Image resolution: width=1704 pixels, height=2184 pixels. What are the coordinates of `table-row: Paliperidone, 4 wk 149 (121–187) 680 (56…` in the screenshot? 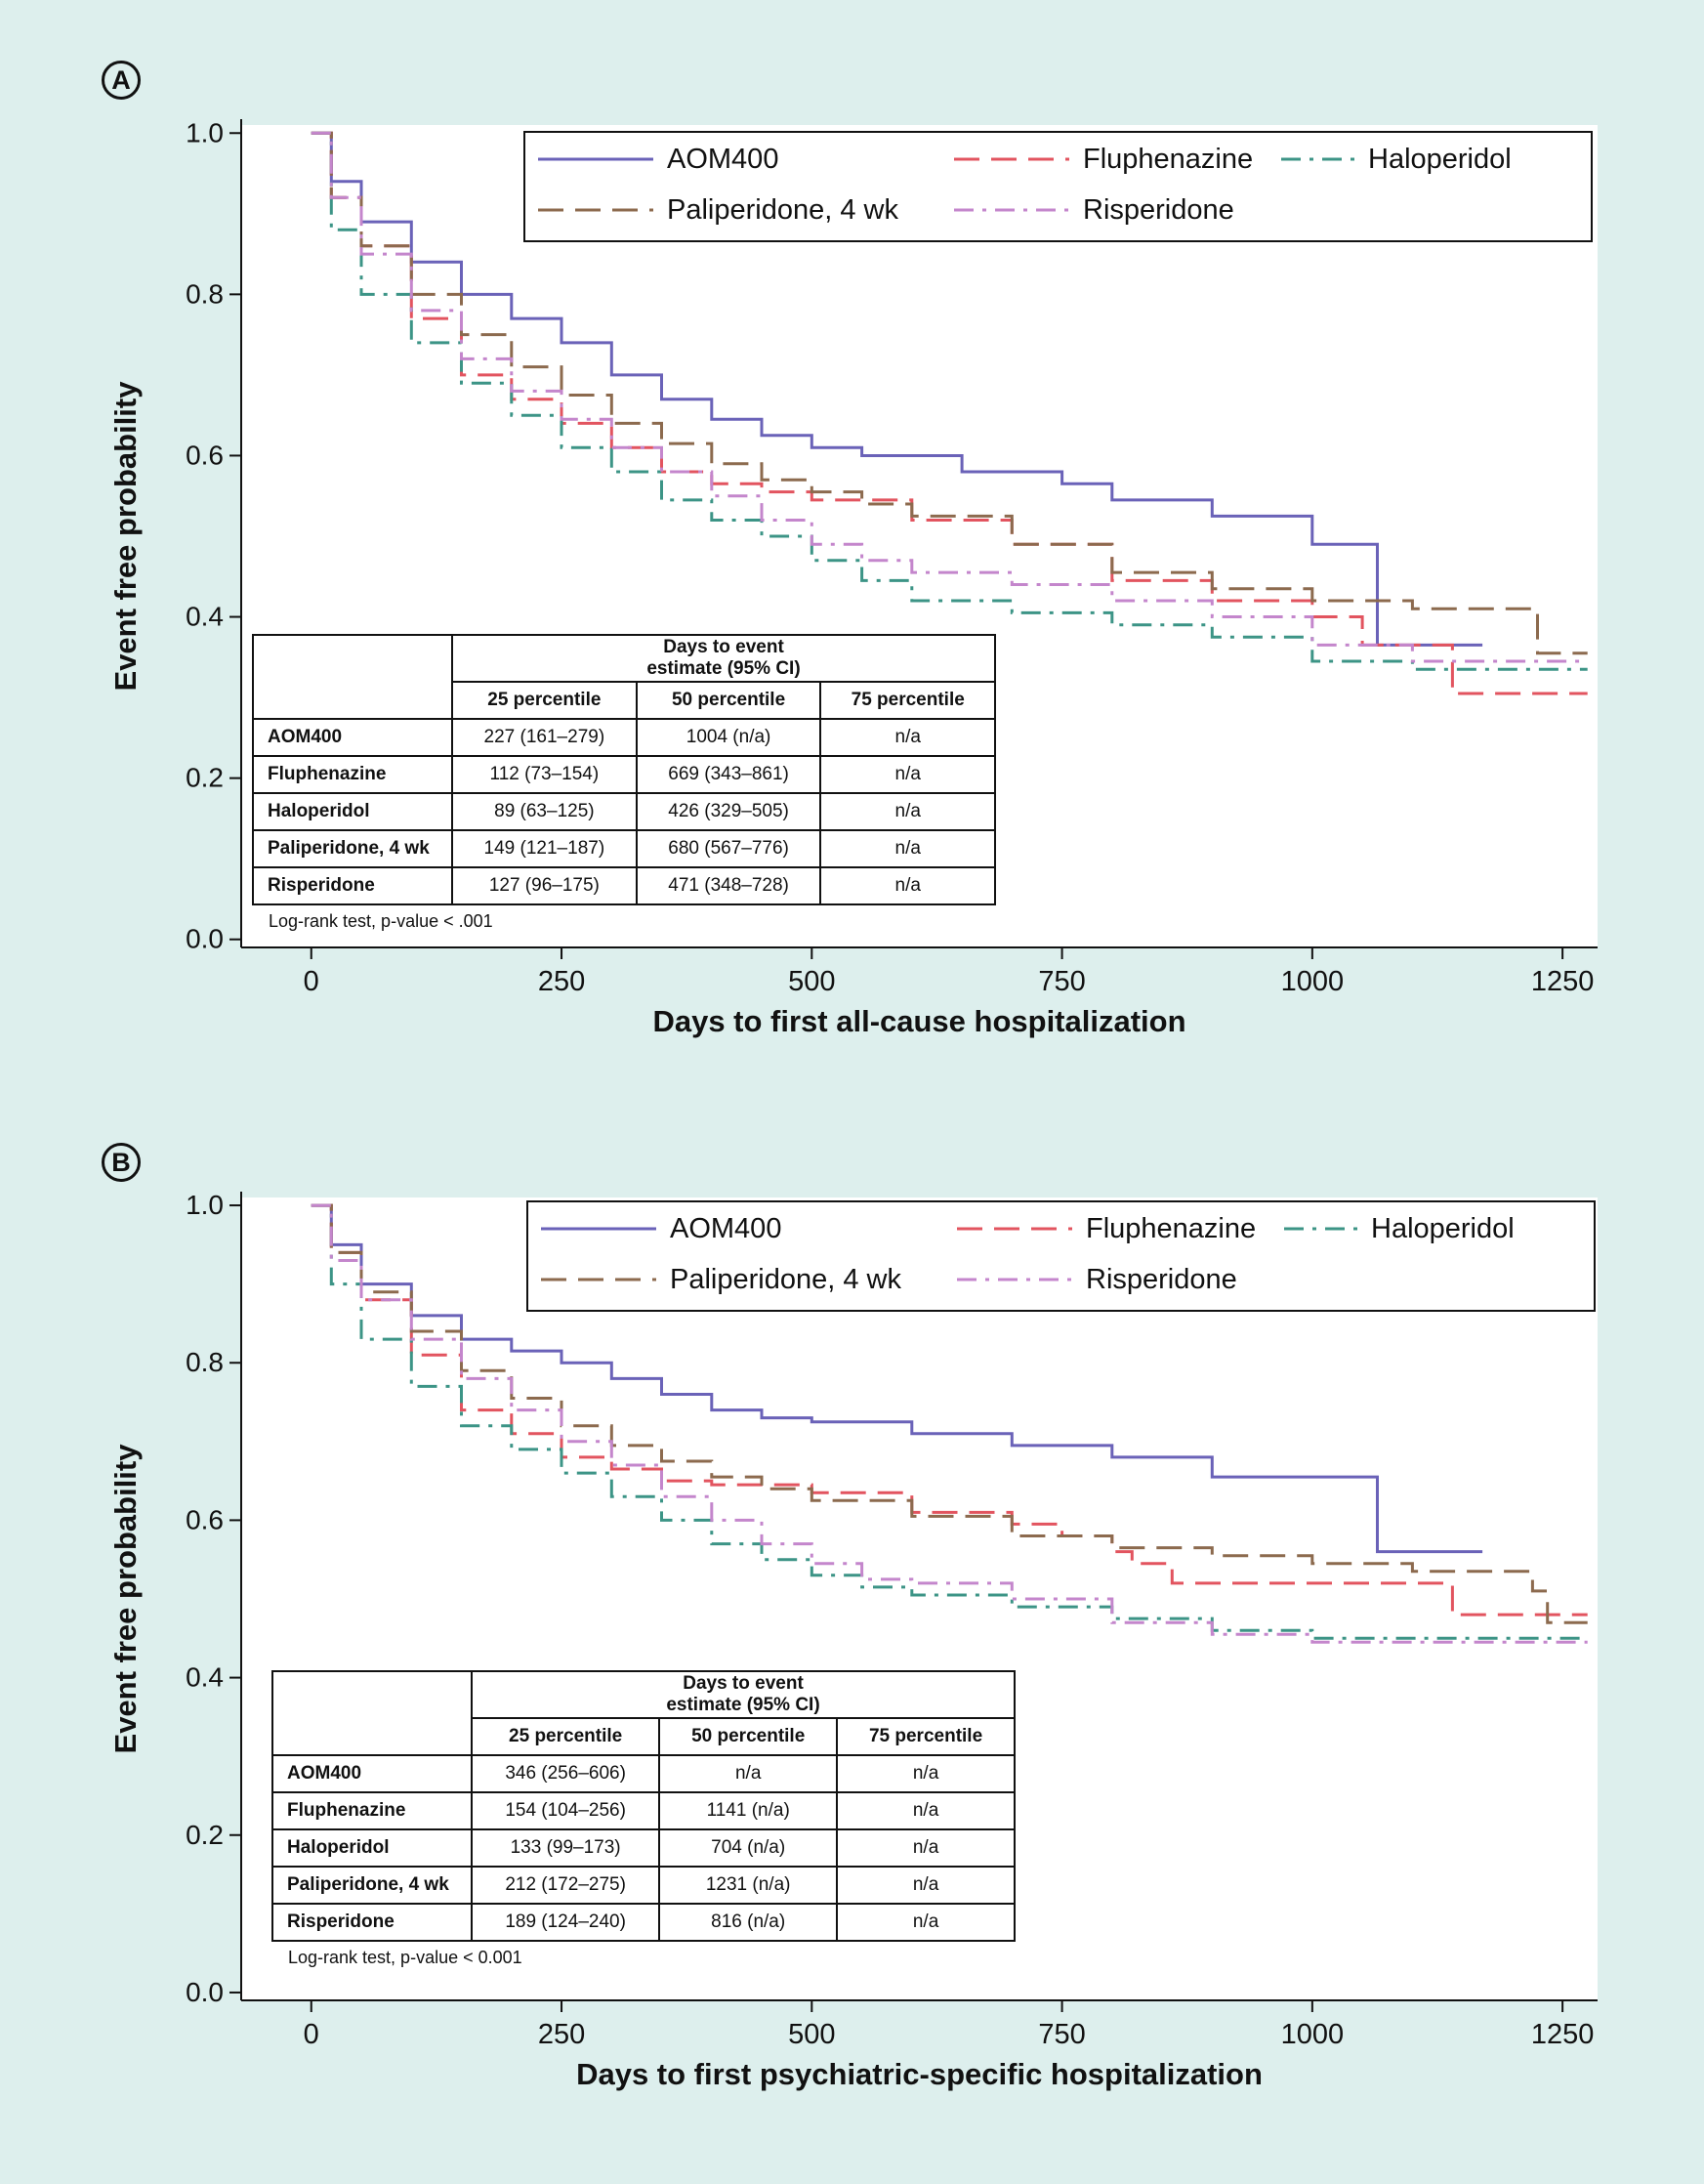 It's located at (624, 848).